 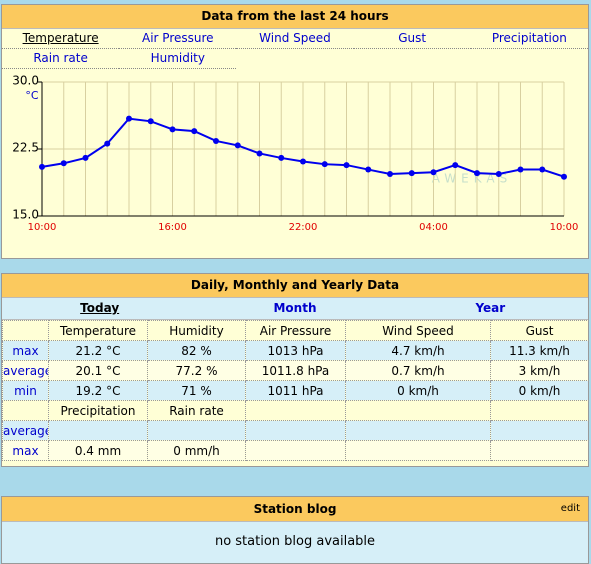 I want to click on period-tab: Month, so click(x=295, y=308).